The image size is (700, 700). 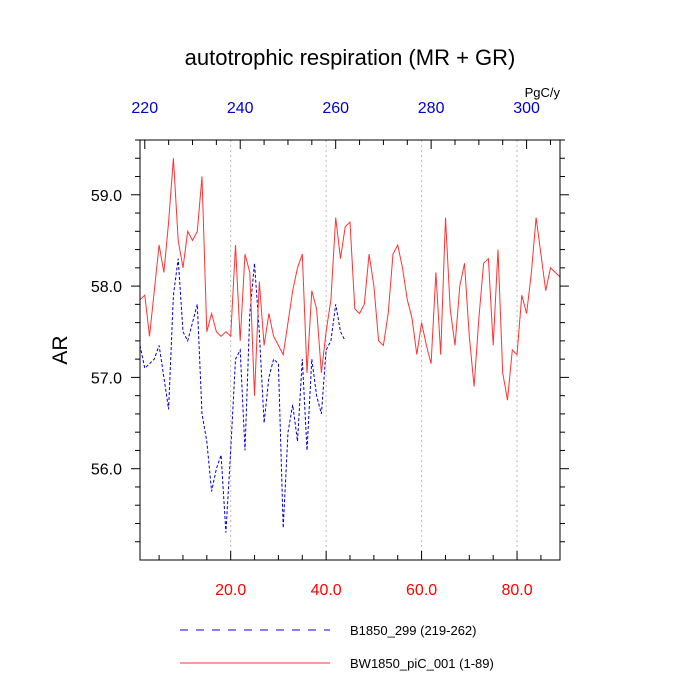 I want to click on x-tick-label: 40.0, so click(x=326, y=590).